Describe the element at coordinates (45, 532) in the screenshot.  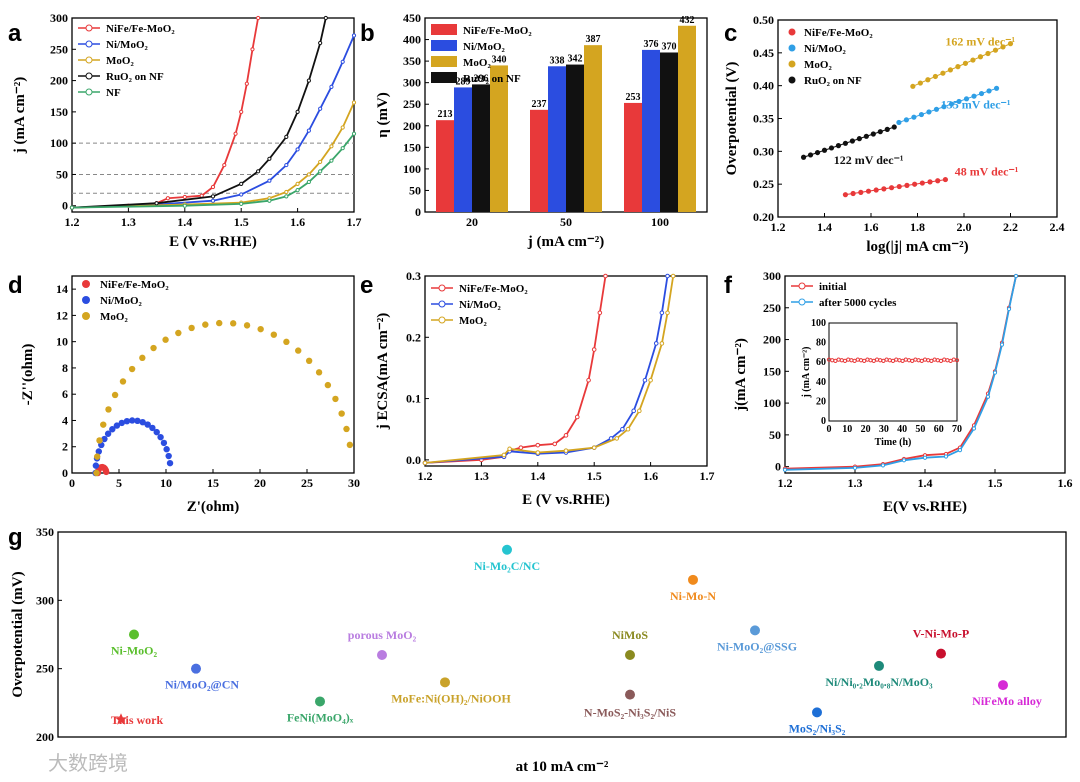
I see `y-tick-label: 350` at that location.